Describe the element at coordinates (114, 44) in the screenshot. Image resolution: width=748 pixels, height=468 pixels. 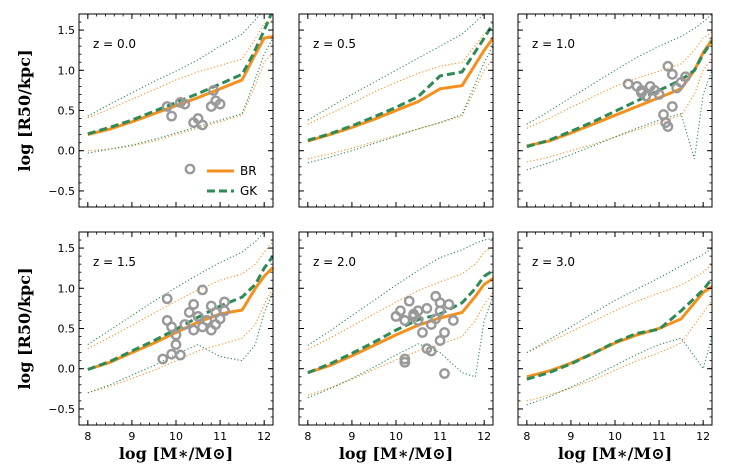
I see `panel-redshift-label: z = 0.0` at that location.